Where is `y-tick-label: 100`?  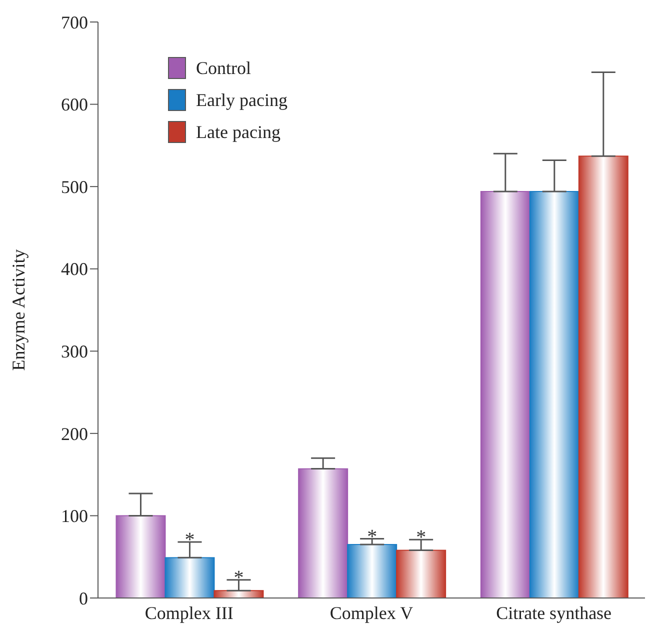 y-tick-label: 100 is located at coordinates (74, 516).